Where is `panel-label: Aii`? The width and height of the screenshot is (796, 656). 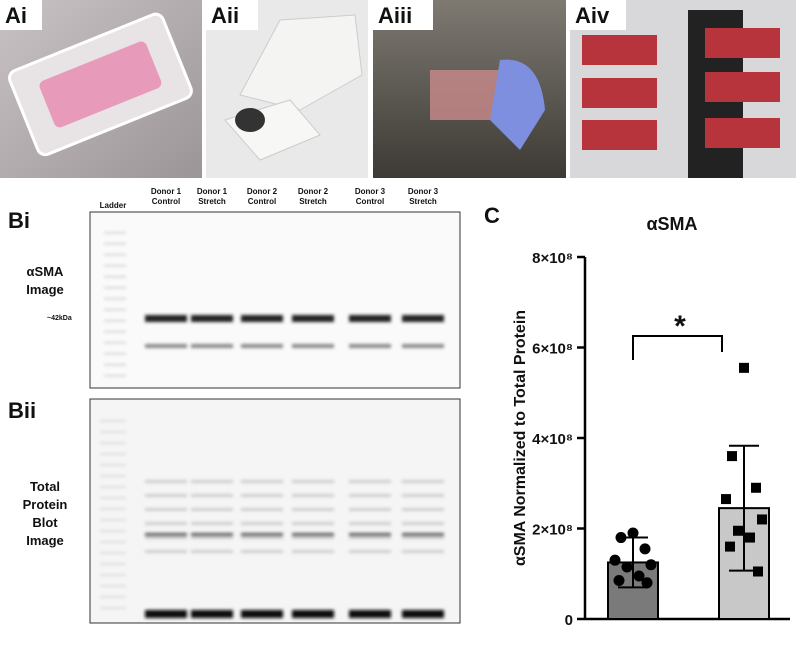 panel-label: Aii is located at coordinates (225, 15).